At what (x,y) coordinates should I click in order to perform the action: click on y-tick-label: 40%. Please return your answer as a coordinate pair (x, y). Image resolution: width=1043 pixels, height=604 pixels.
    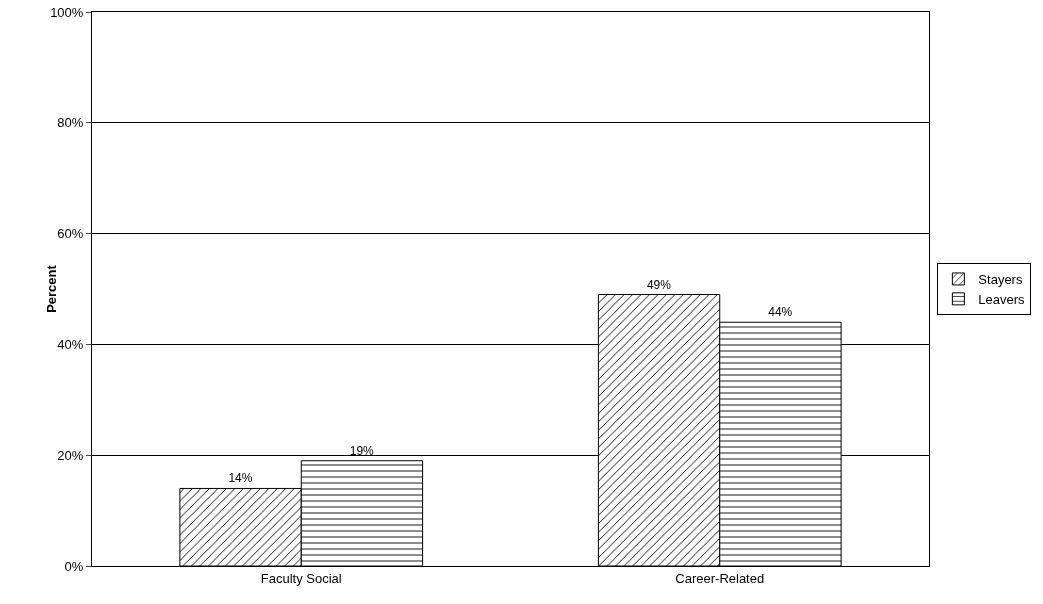
    Looking at the image, I should click on (70, 344).